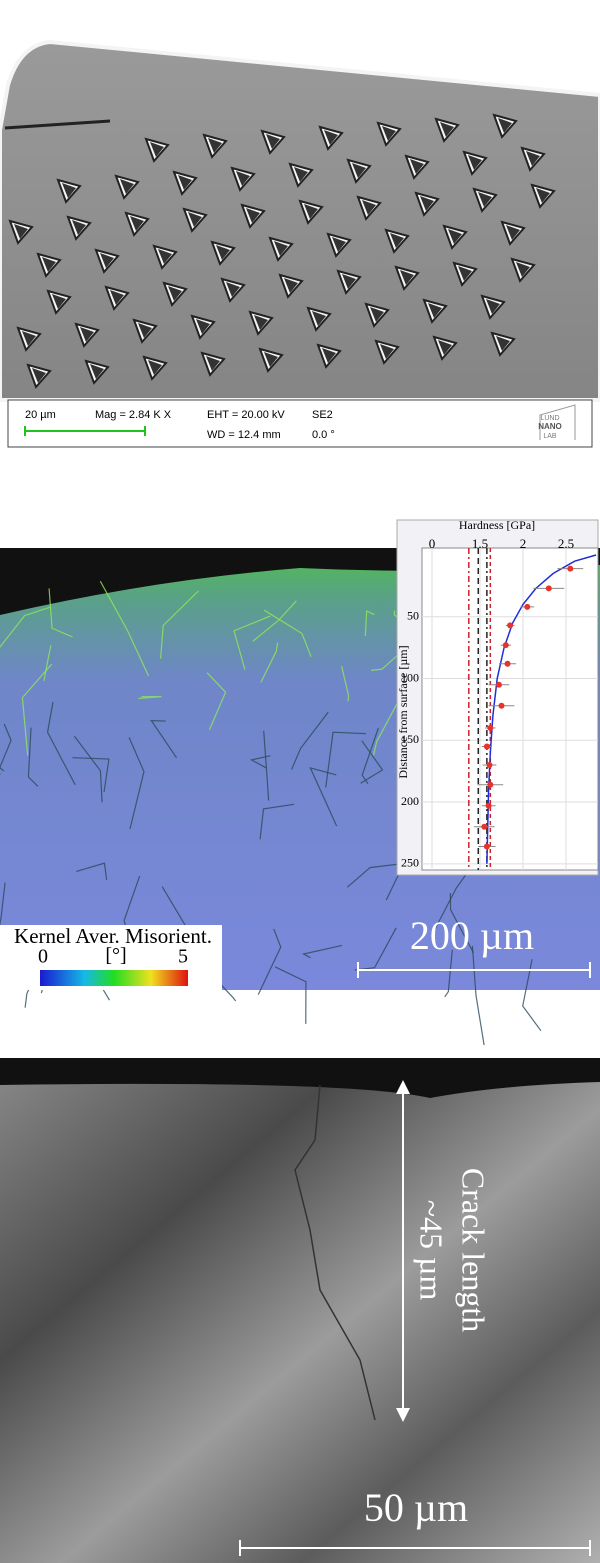 This screenshot has width=600, height=1563. Describe the element at coordinates (113, 936) in the screenshot. I see `colorbar-title: Kernel Aver. Misorient.` at that location.